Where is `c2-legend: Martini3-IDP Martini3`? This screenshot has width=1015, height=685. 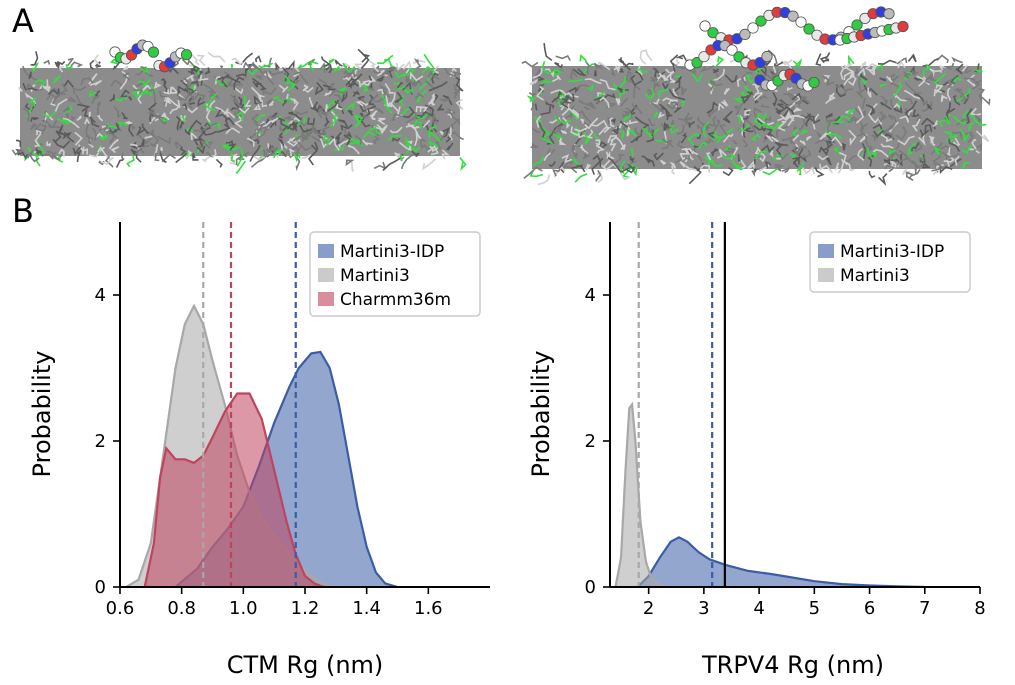
c2-legend: Martini3-IDP Martini3 is located at coordinates (890, 262).